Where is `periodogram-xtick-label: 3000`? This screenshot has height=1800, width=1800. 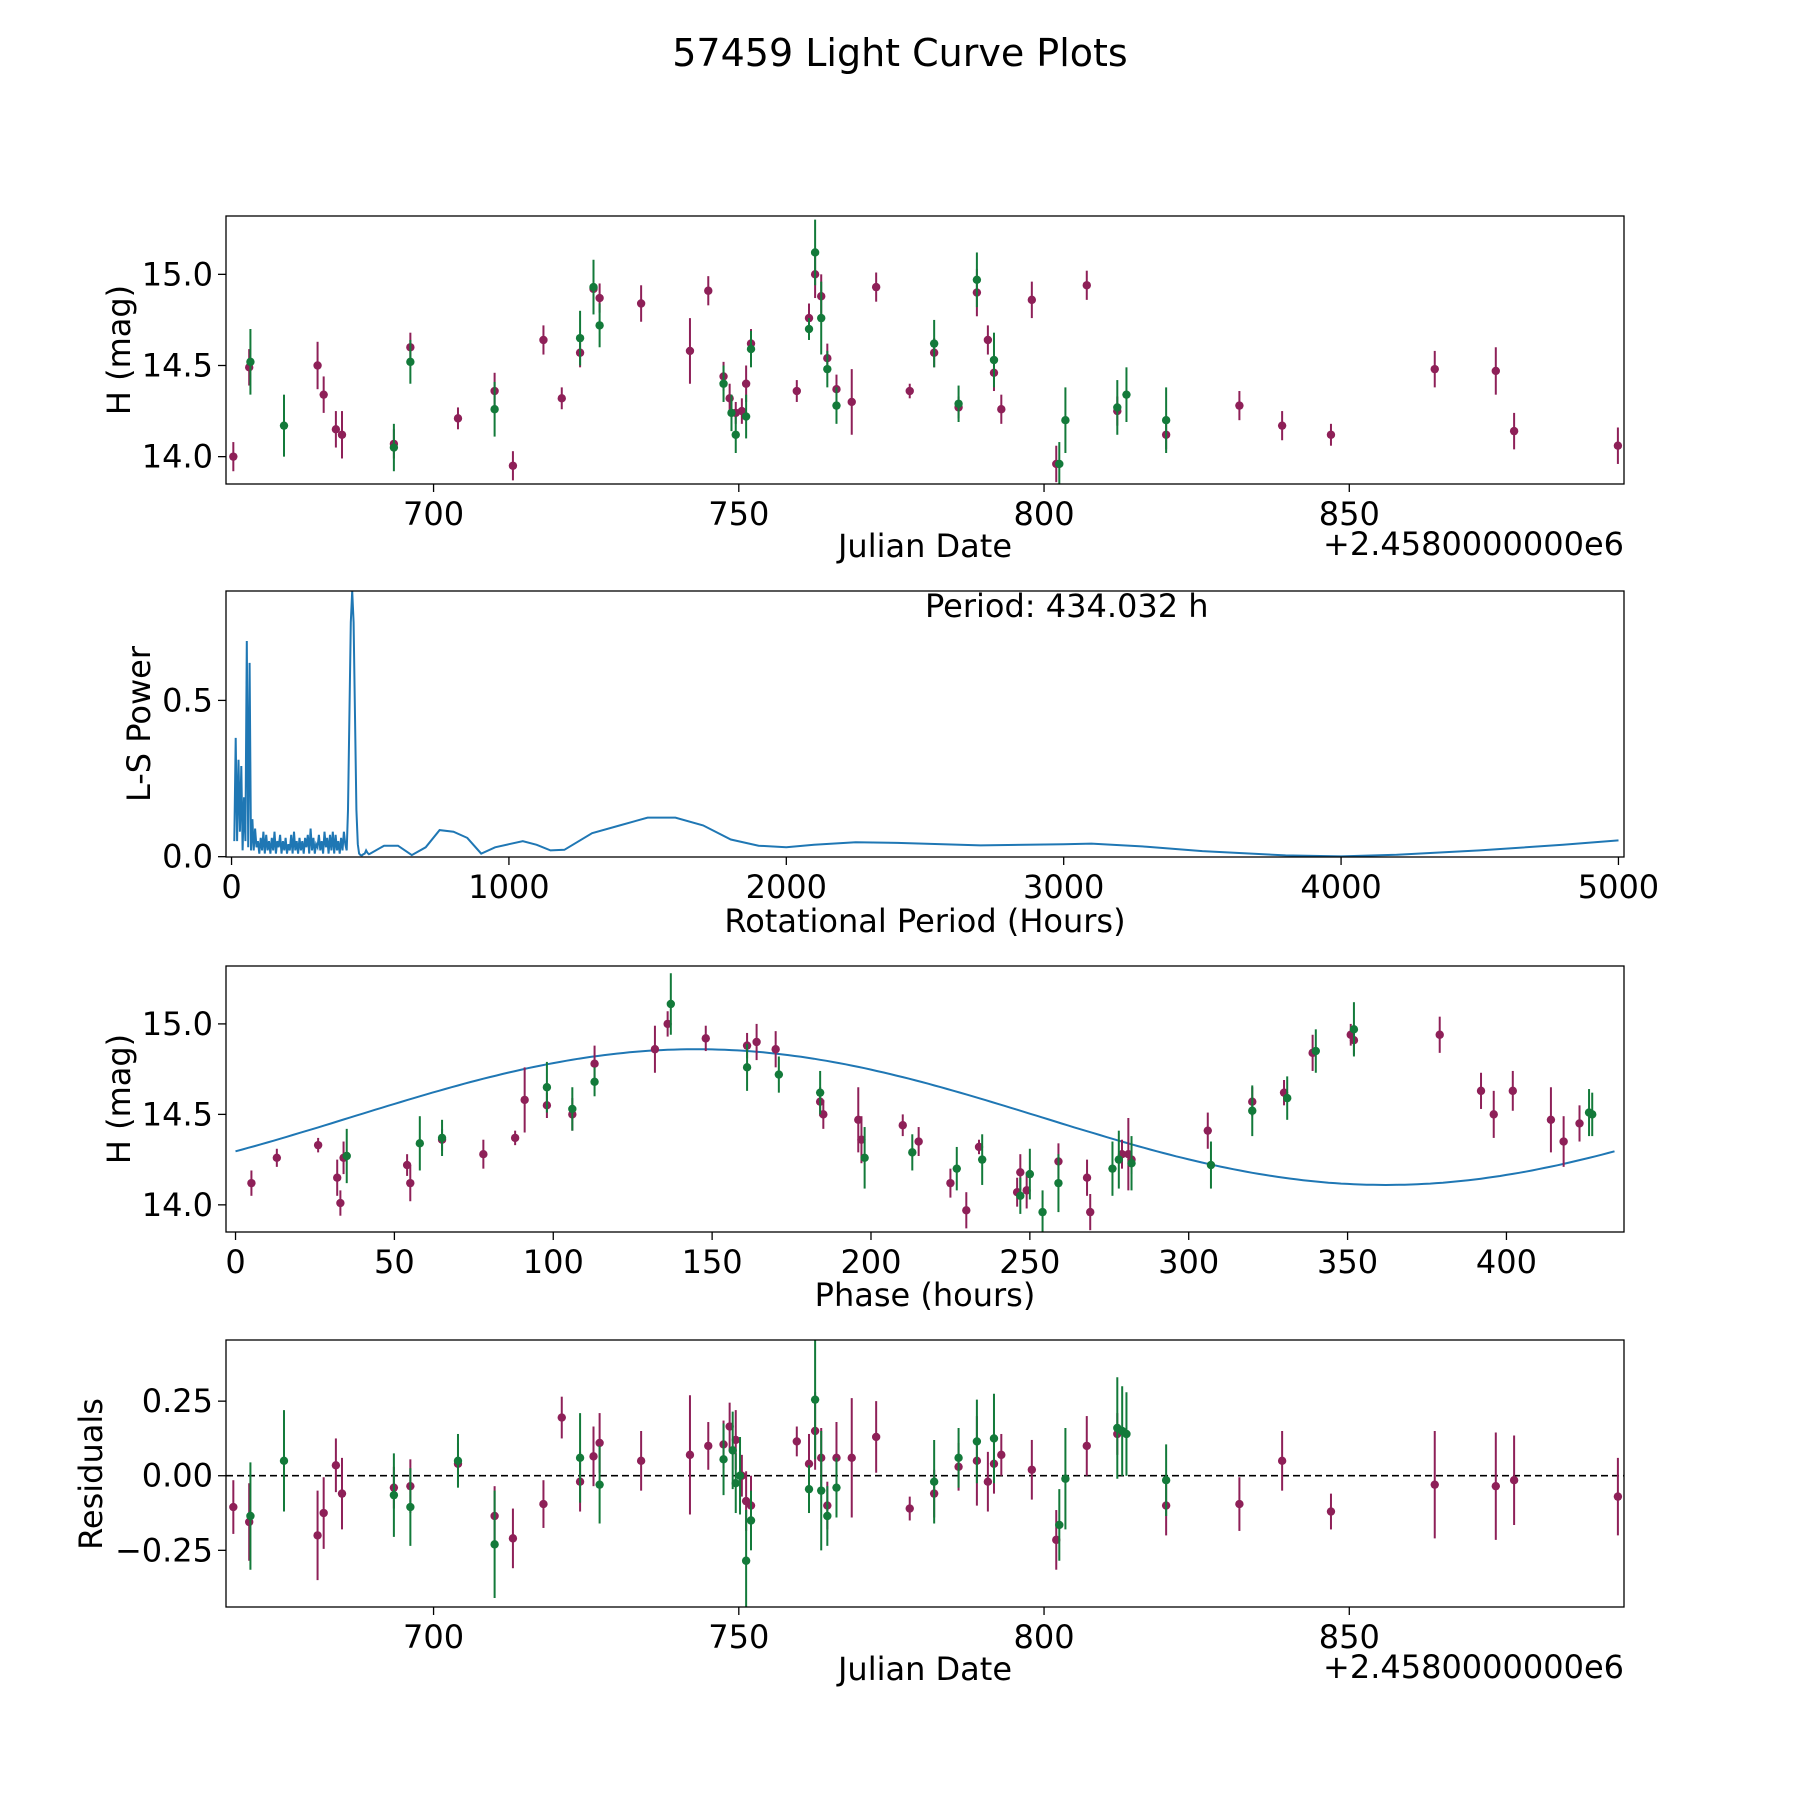
periodogram-xtick-label: 3000 is located at coordinates (1063, 887).